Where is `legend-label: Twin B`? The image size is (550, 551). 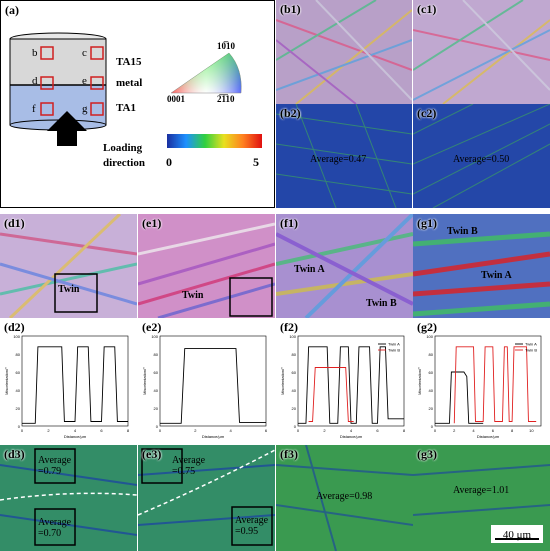 legend-label: Twin B is located at coordinates (394, 350).